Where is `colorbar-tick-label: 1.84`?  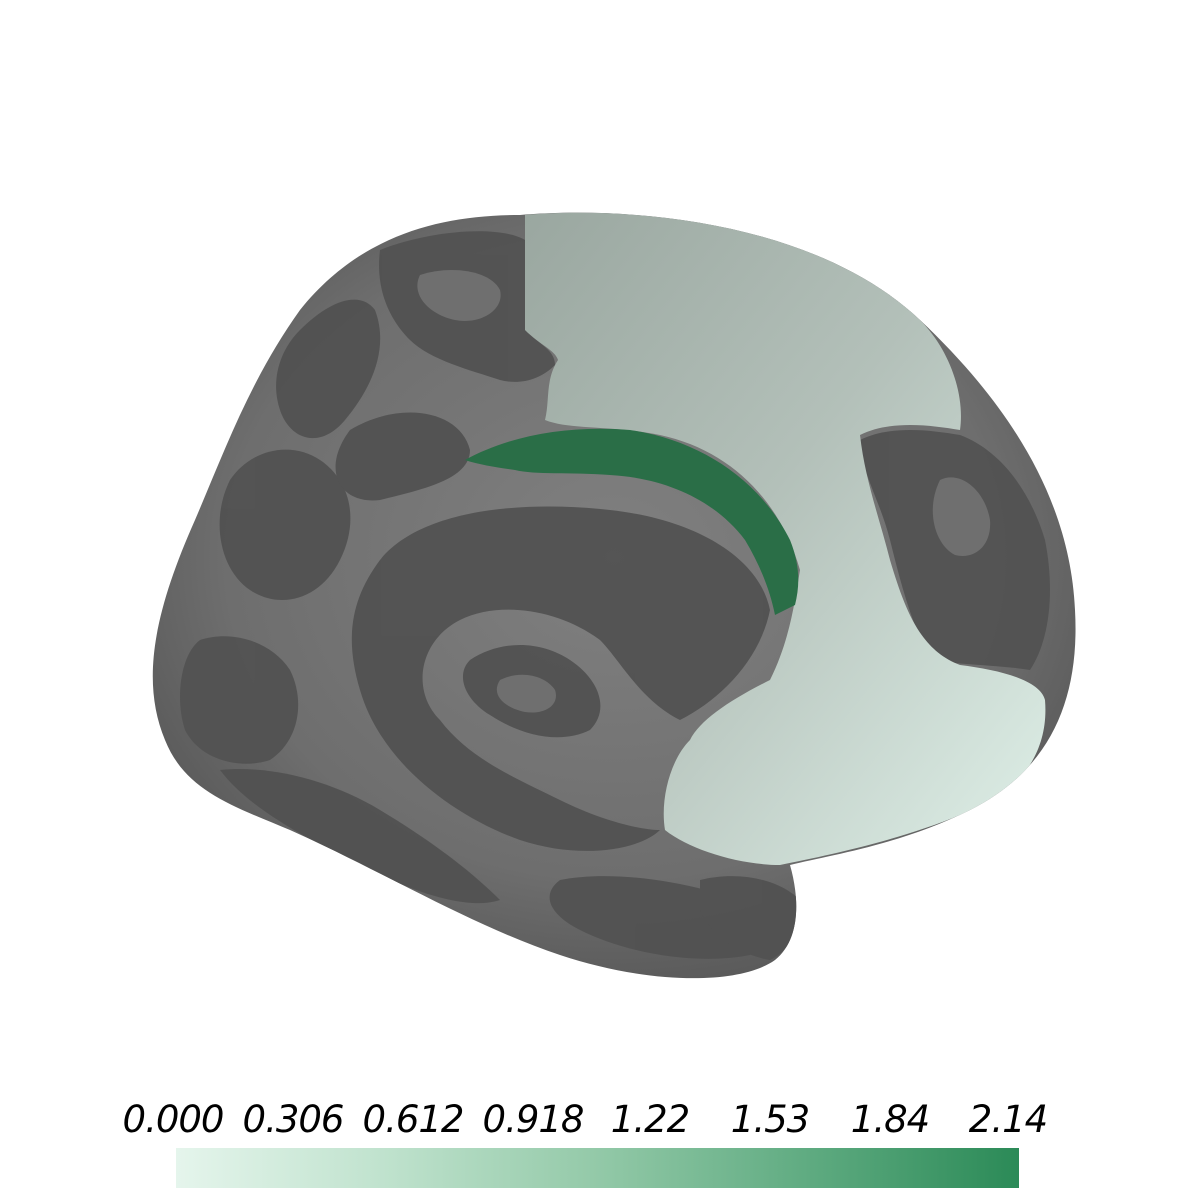
colorbar-tick-label: 1.84 is located at coordinates (890, 1119).